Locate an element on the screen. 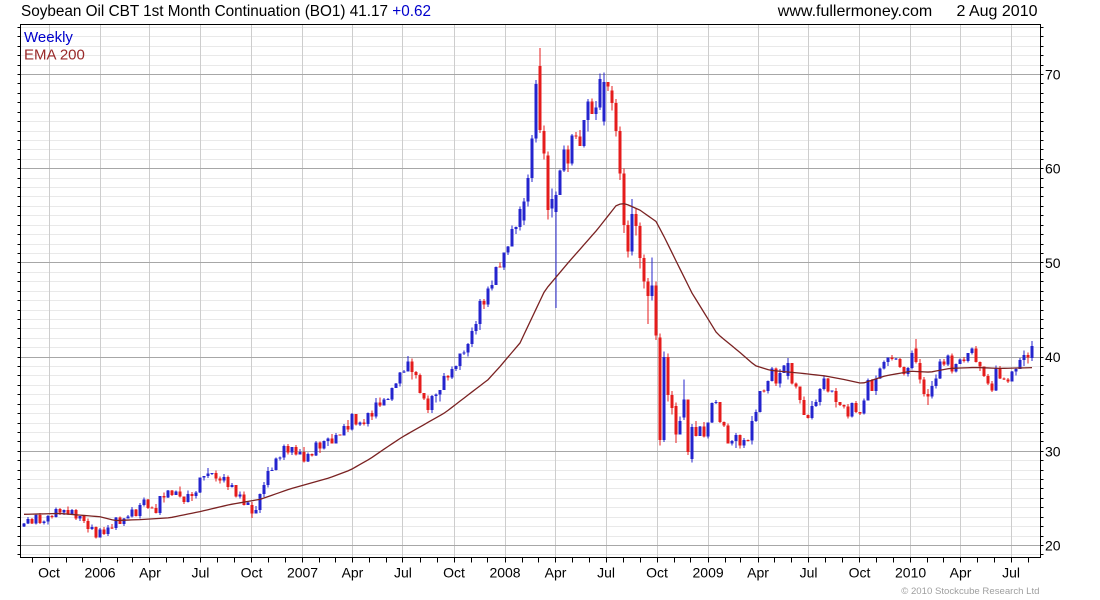 The width and height of the screenshot is (1100, 600). svg-text: 2007 is located at coordinates (302, 572).